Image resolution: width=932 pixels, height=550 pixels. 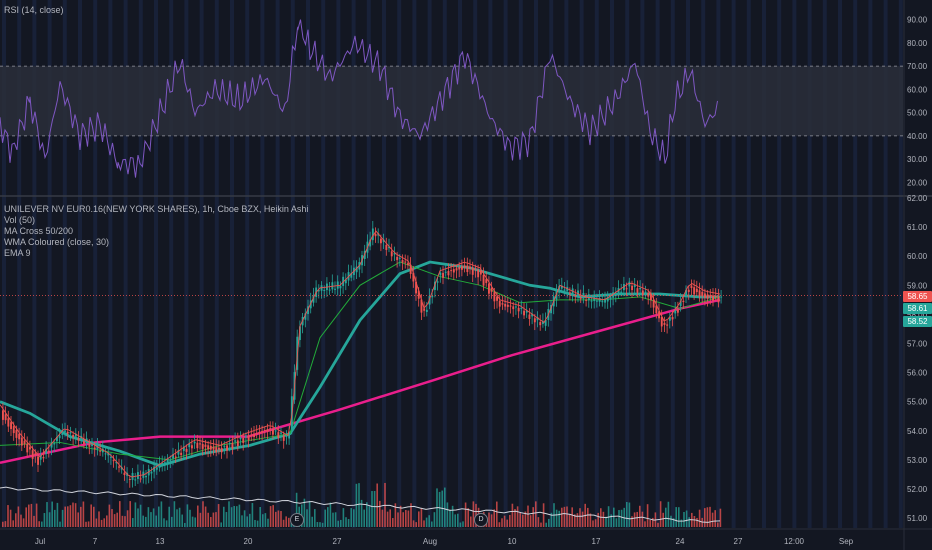 What do you see at coordinates (481, 520) in the screenshot?
I see `dividend-event-icon: D` at bounding box center [481, 520].